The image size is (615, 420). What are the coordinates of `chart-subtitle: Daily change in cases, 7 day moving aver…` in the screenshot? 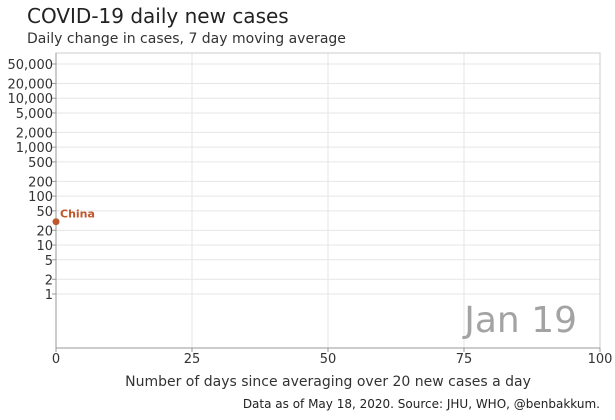 It's located at (186, 39).